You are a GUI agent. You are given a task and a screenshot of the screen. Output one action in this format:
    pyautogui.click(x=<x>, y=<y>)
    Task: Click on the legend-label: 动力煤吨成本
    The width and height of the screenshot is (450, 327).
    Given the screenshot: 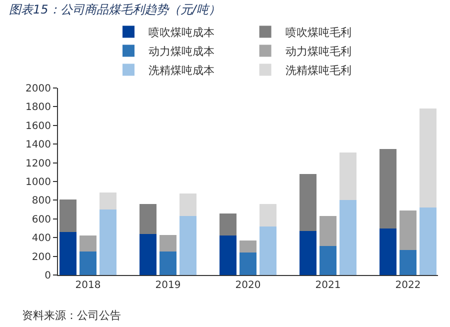 What is the action you would take?
    pyautogui.click(x=181, y=51)
    